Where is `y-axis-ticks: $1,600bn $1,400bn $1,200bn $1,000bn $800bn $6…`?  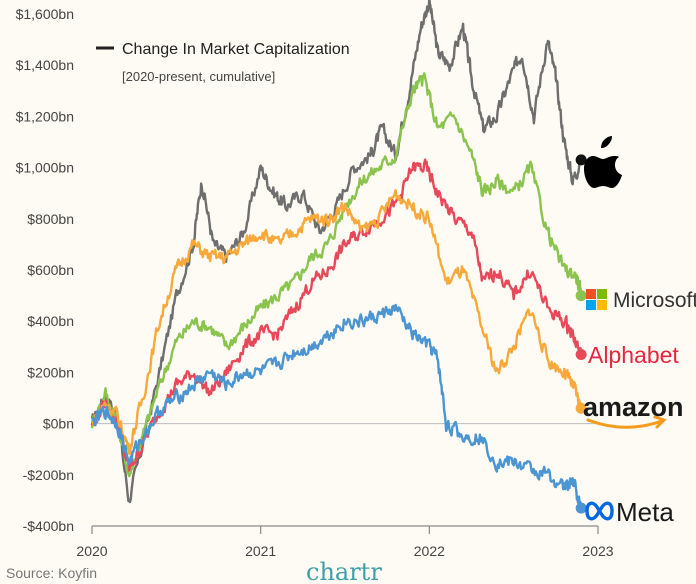
y-axis-ticks: $1,600bn $1,400bn $1,200bn $1,000bn $800bn $6… is located at coordinates (45, 270).